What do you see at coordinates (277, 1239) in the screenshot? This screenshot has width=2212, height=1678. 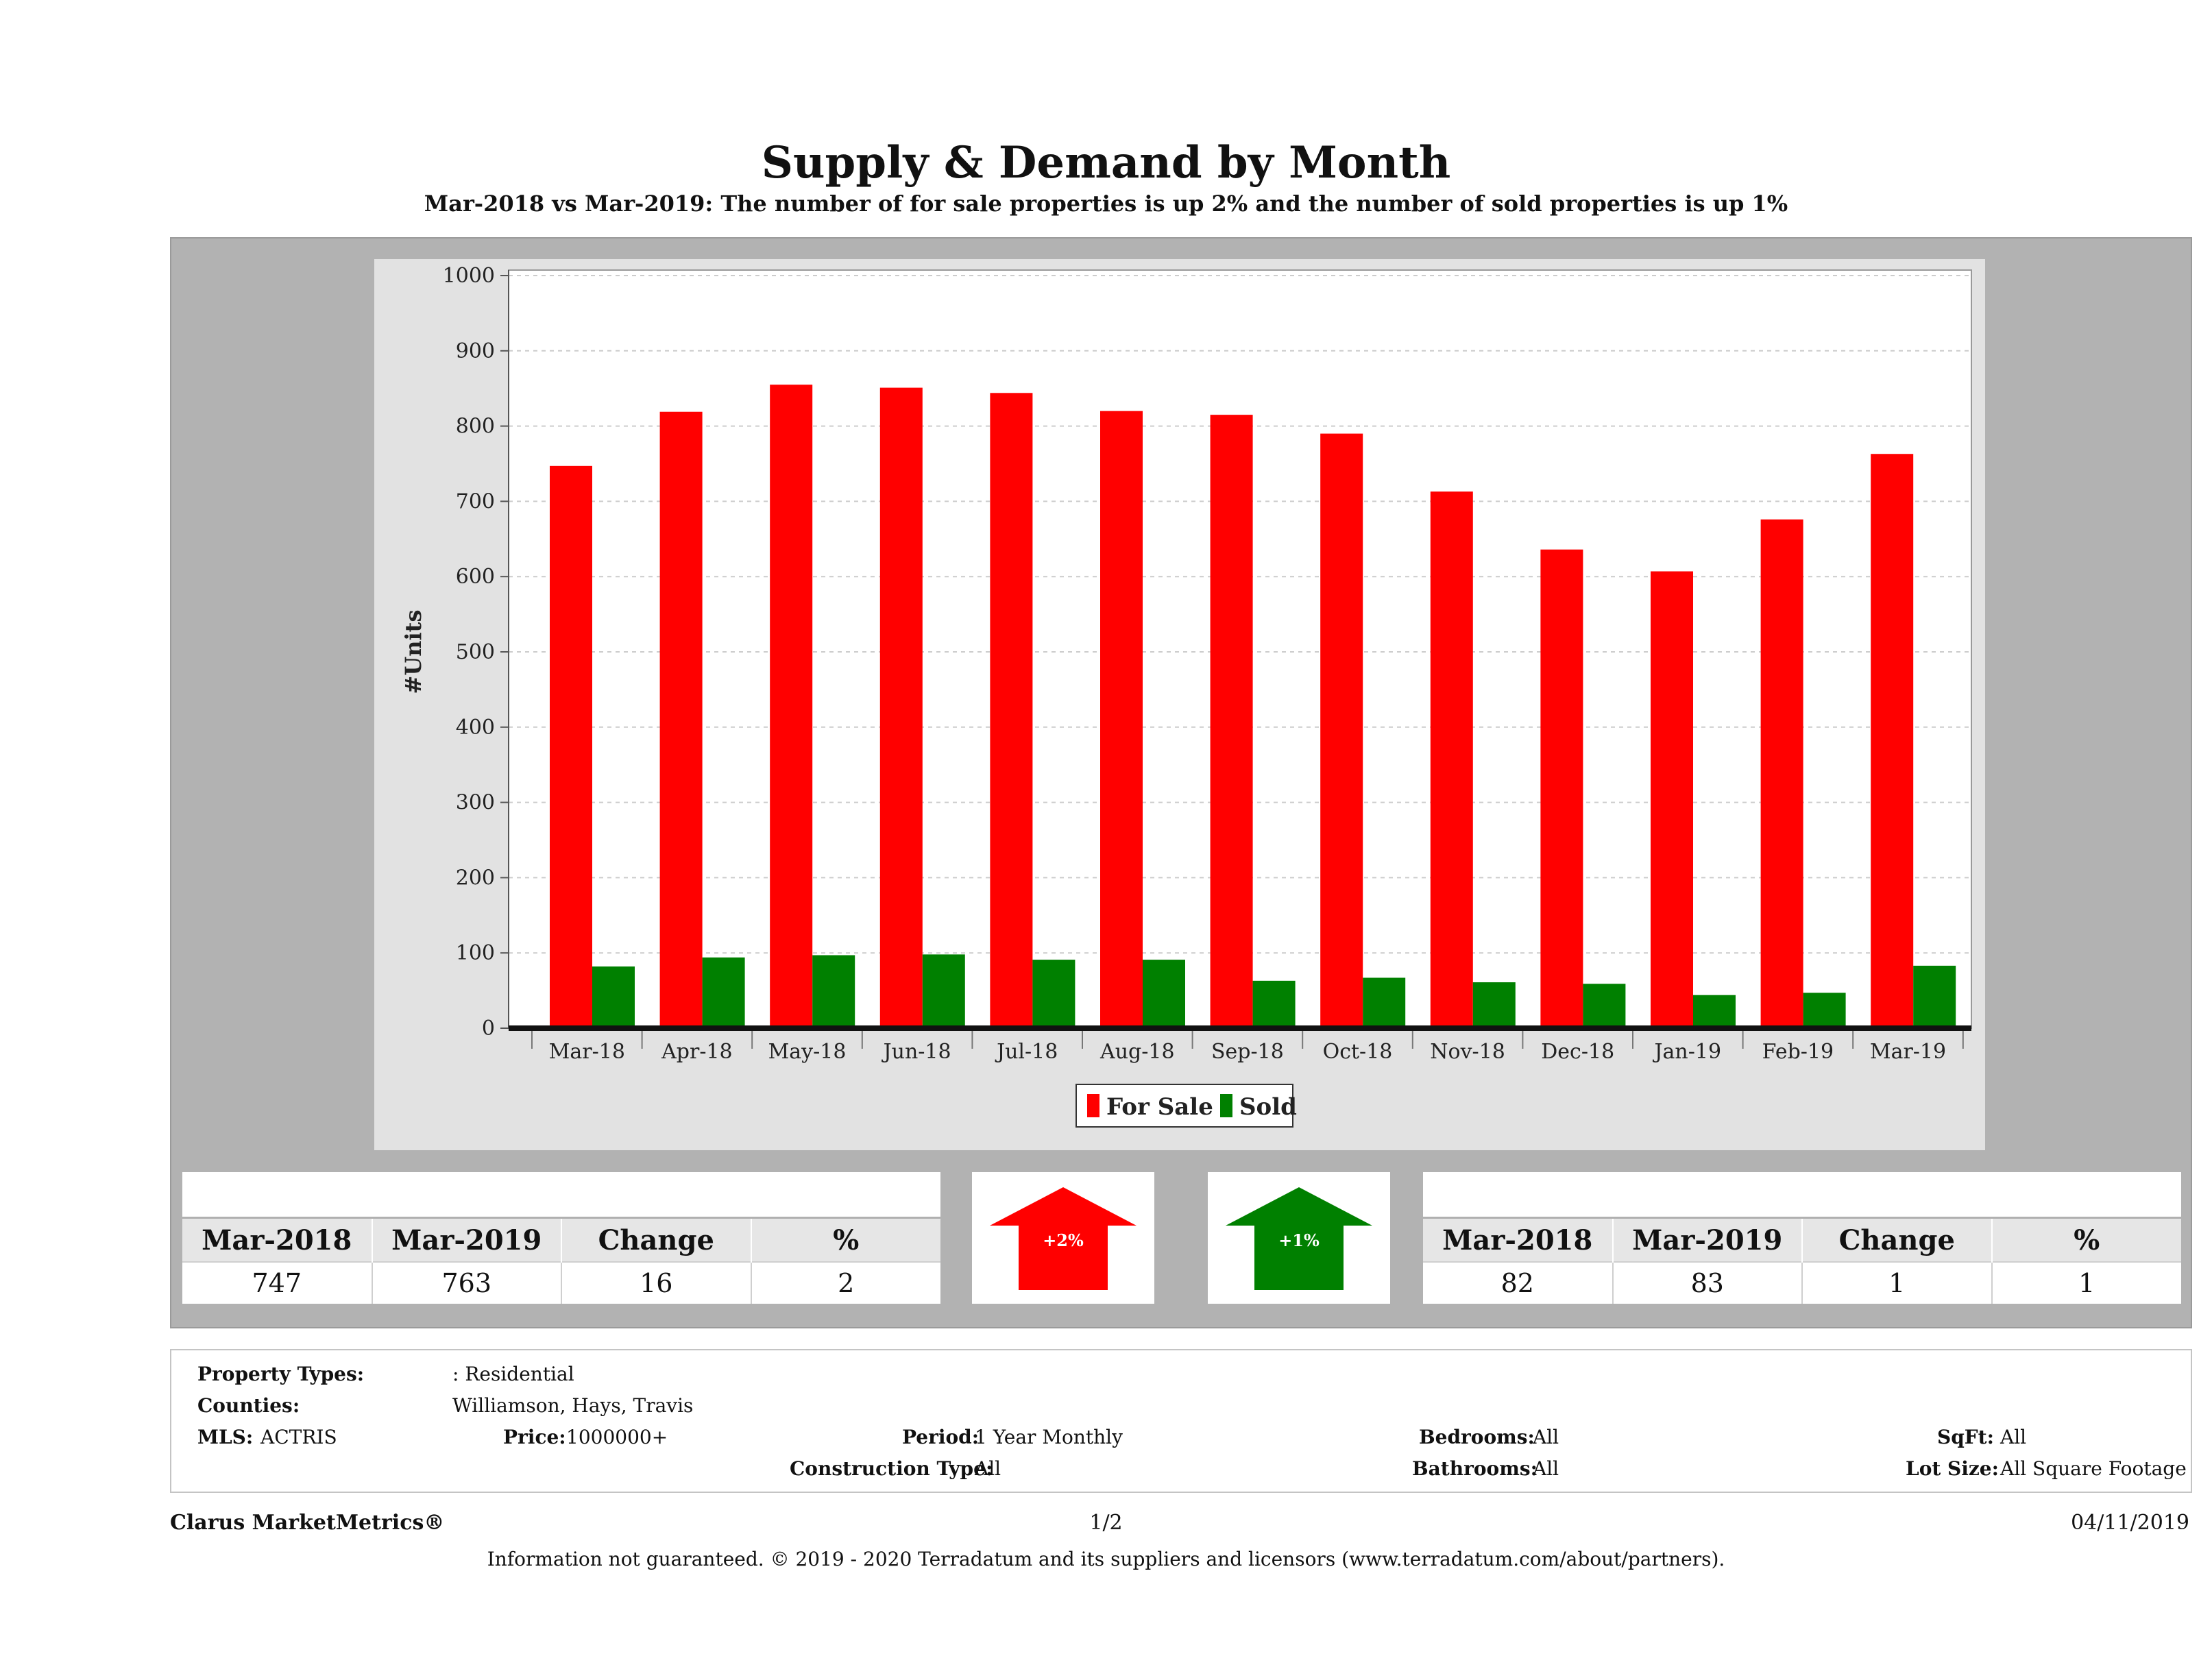 I see `for-sale-header-prev: Mar-2018` at bounding box center [277, 1239].